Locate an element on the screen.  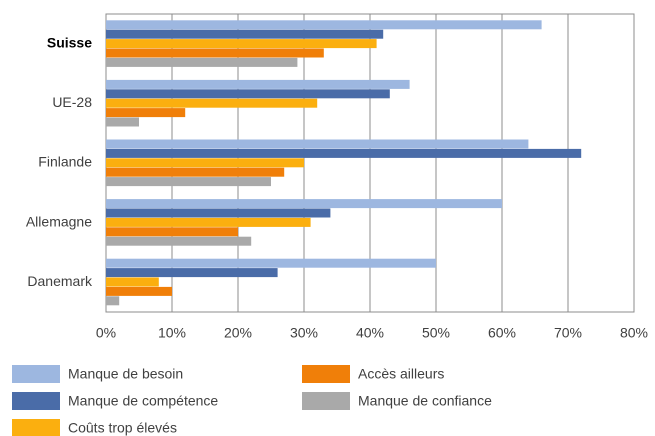
legend-label: Manque de besoin is located at coordinates (125, 374).